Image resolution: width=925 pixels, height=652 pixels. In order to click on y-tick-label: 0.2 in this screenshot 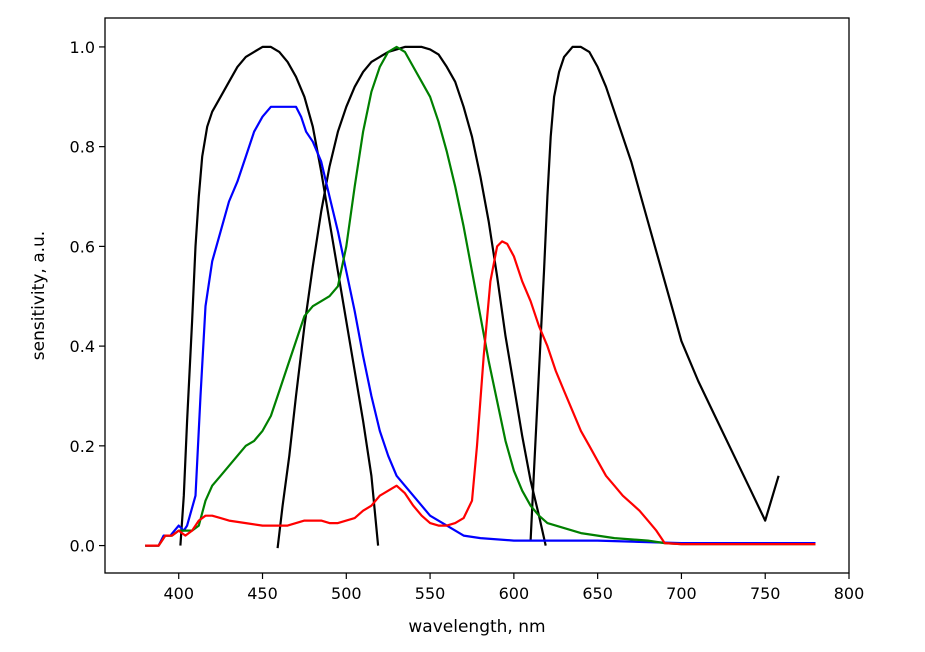, I will do `click(82, 446)`.